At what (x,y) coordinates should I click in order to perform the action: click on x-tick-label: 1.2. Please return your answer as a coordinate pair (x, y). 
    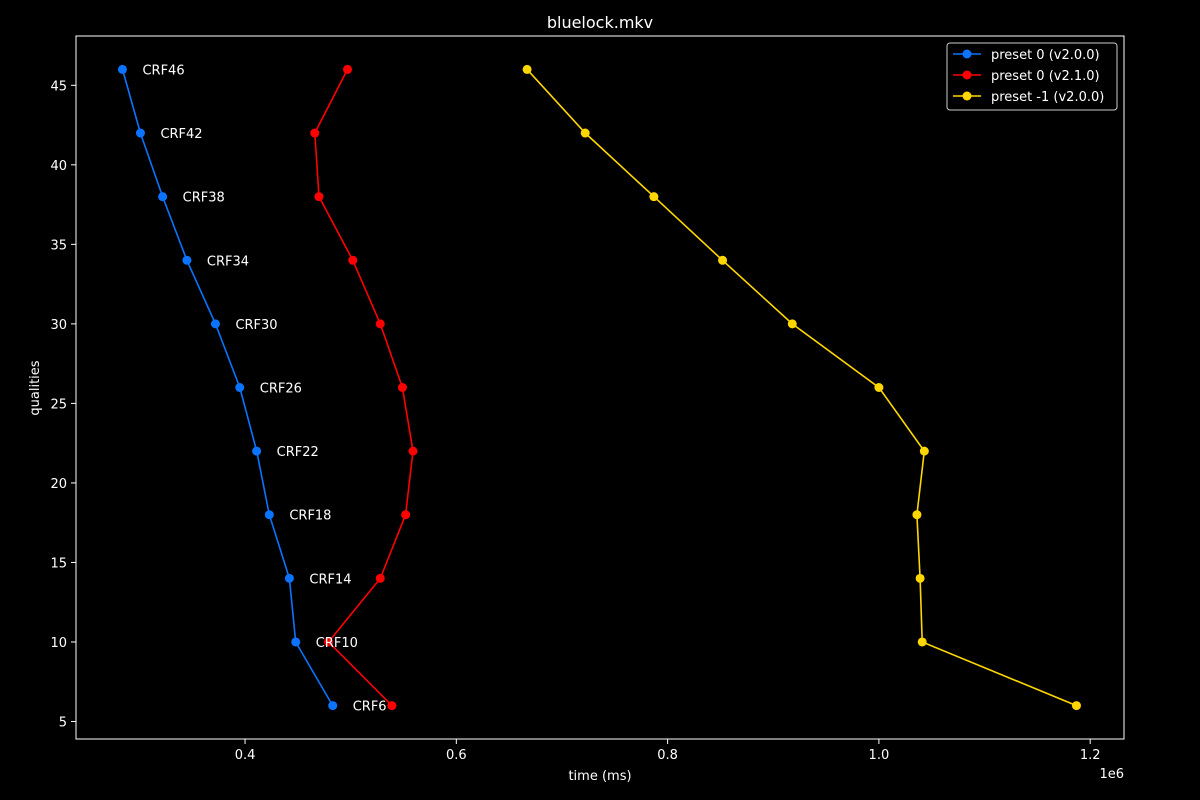
    Looking at the image, I should click on (1090, 755).